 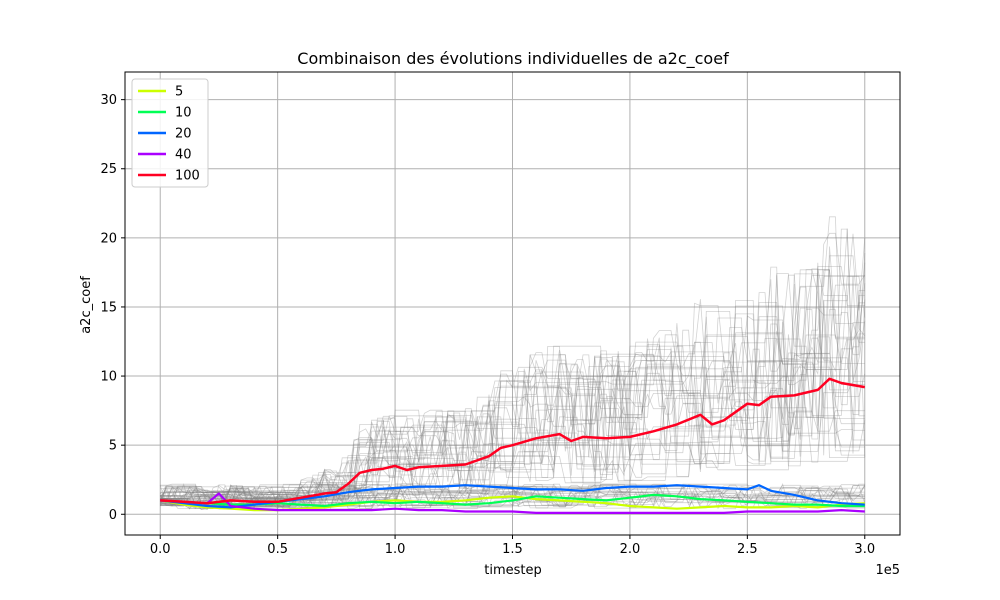 What do you see at coordinates (113, 446) in the screenshot?
I see `y-tick-label: 5` at bounding box center [113, 446].